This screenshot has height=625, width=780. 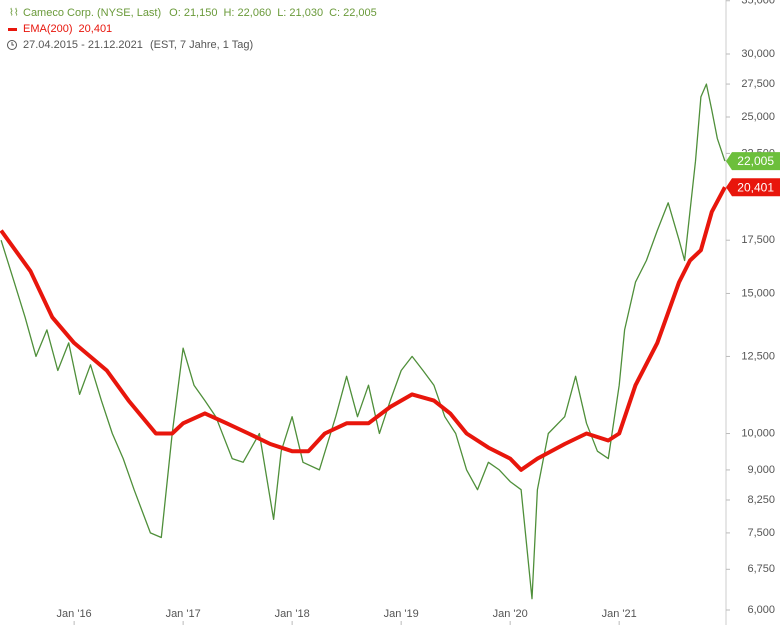 I want to click on y-tick-label: 17,500, so click(x=758, y=240).